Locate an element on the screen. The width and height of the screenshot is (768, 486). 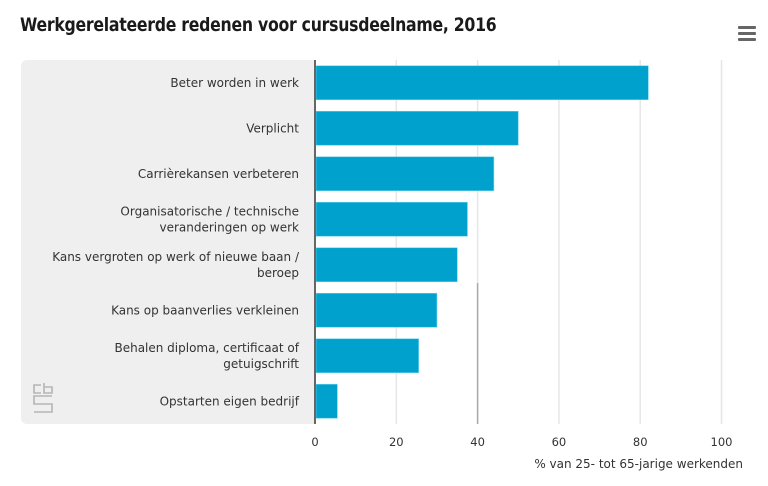
category-label: veranderingen op werk is located at coordinates (229, 227).